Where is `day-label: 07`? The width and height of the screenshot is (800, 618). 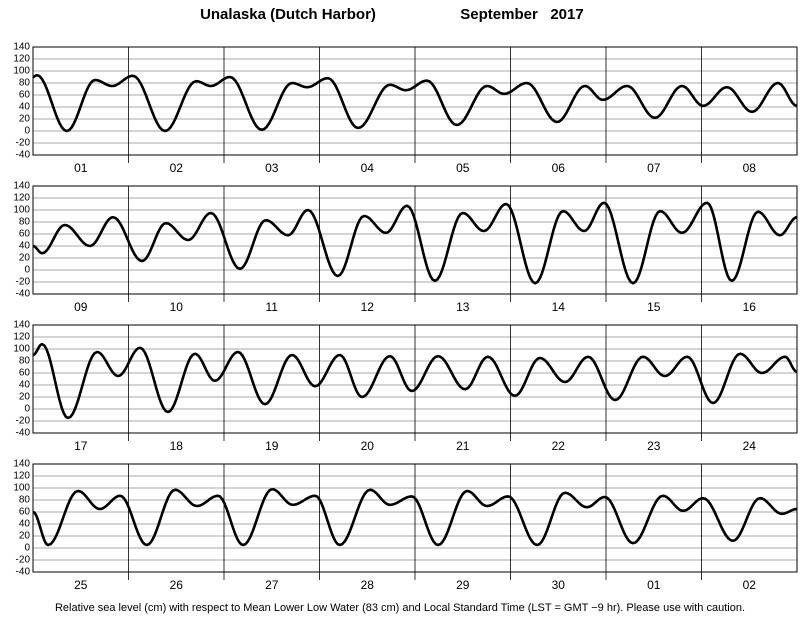 day-label: 07 is located at coordinates (654, 168).